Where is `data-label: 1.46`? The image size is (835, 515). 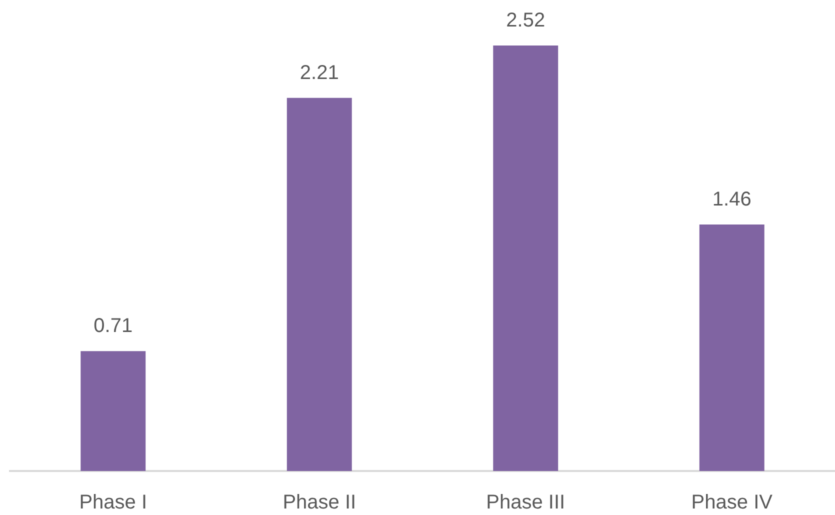 data-label: 1.46 is located at coordinates (732, 199).